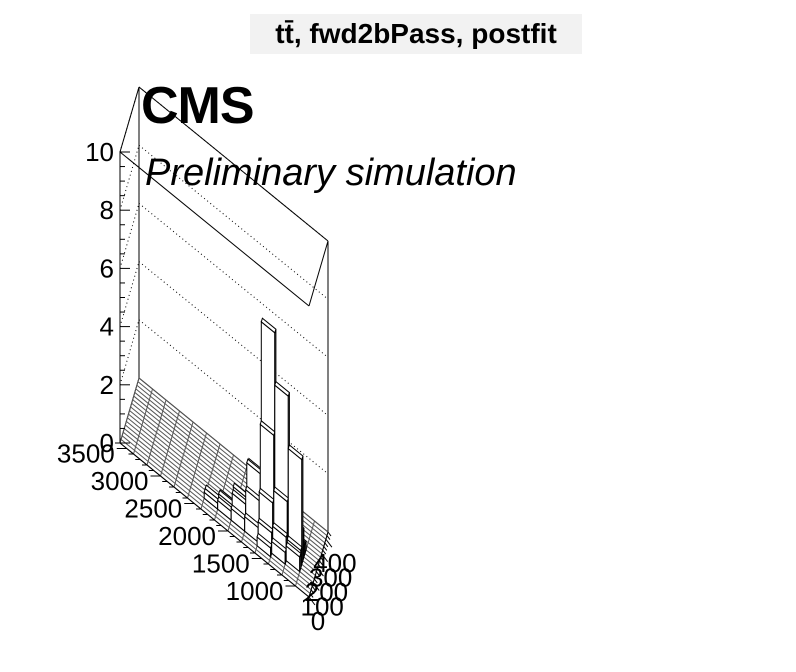  I want to click on y-tick-label: 2500, so click(153, 509).